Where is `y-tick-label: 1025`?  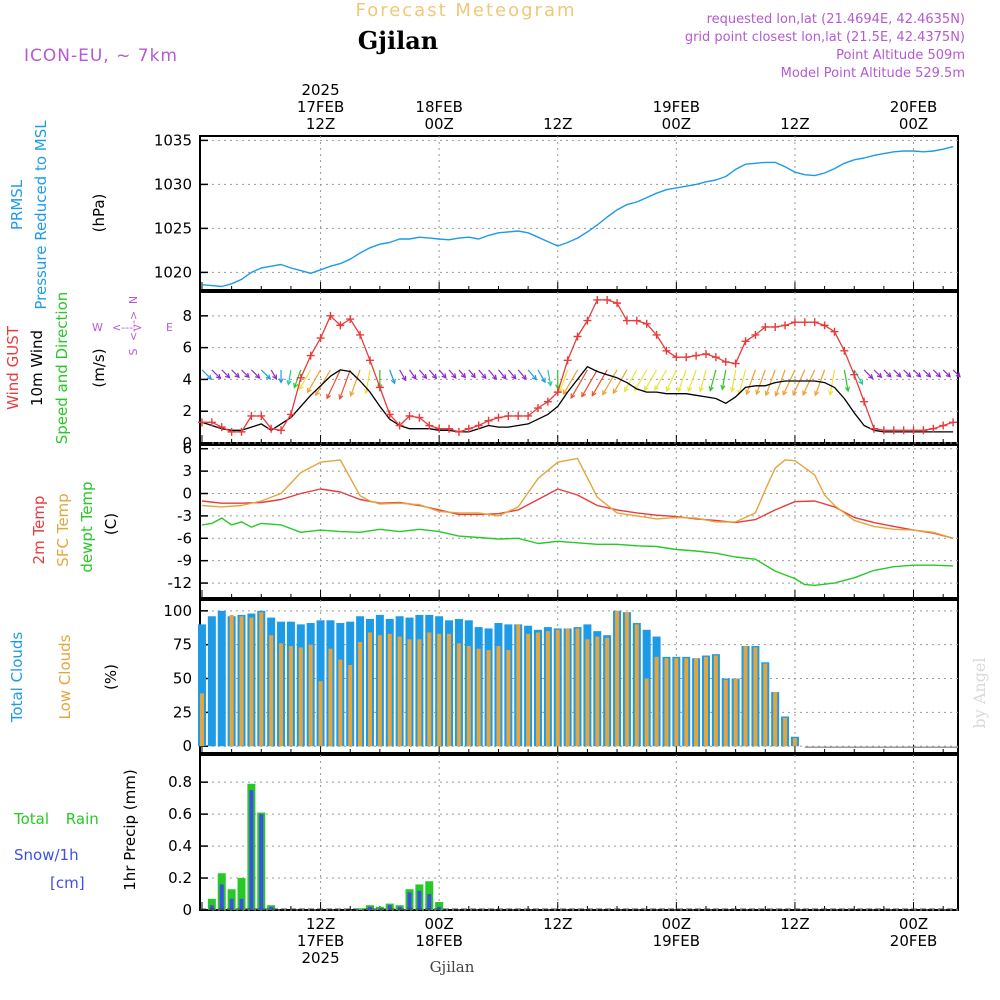 y-tick-label: 1025 is located at coordinates (173, 228).